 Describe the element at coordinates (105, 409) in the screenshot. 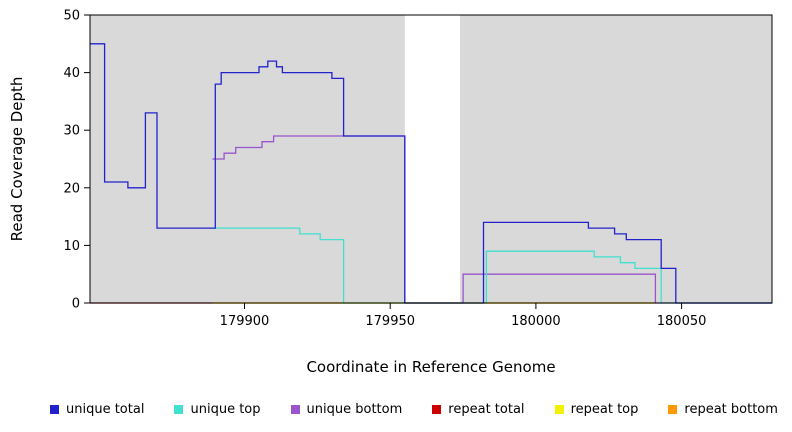

I see `legend-label: unique total` at that location.